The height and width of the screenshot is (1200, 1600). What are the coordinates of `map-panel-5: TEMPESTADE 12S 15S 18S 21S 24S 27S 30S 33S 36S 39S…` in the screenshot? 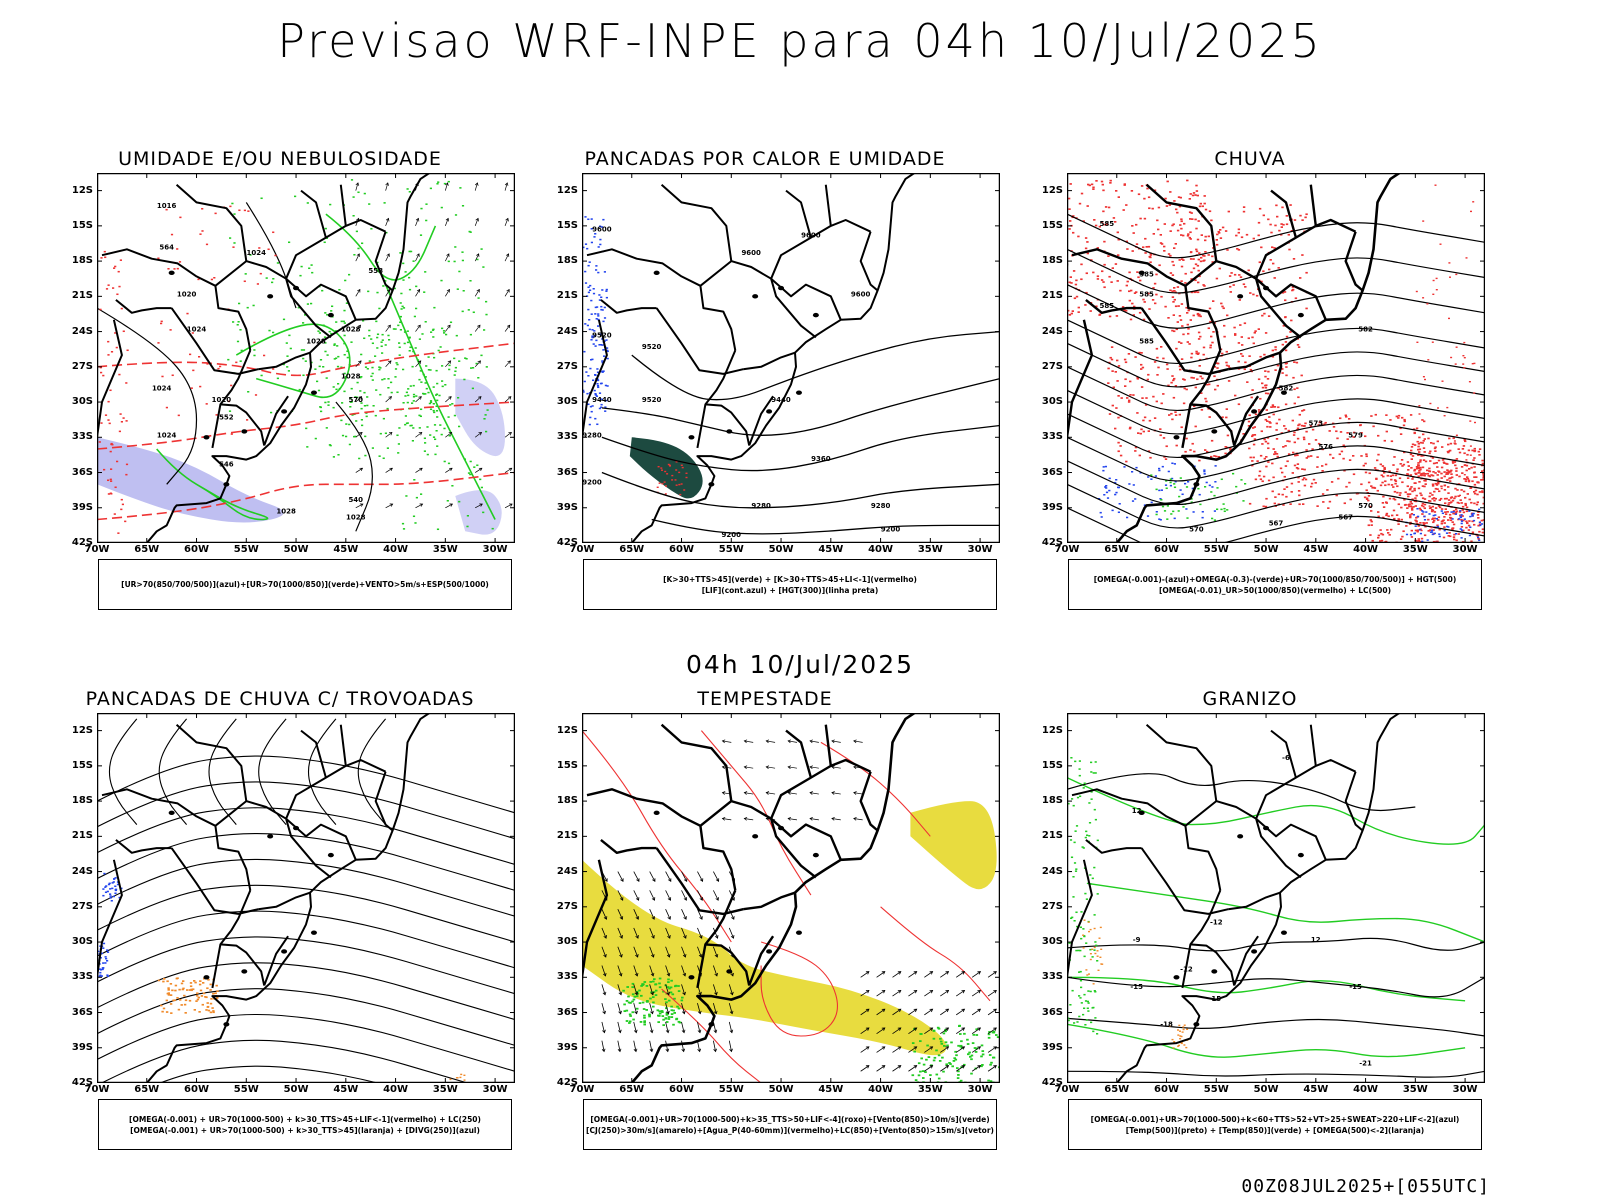 It's located at (765, 928).